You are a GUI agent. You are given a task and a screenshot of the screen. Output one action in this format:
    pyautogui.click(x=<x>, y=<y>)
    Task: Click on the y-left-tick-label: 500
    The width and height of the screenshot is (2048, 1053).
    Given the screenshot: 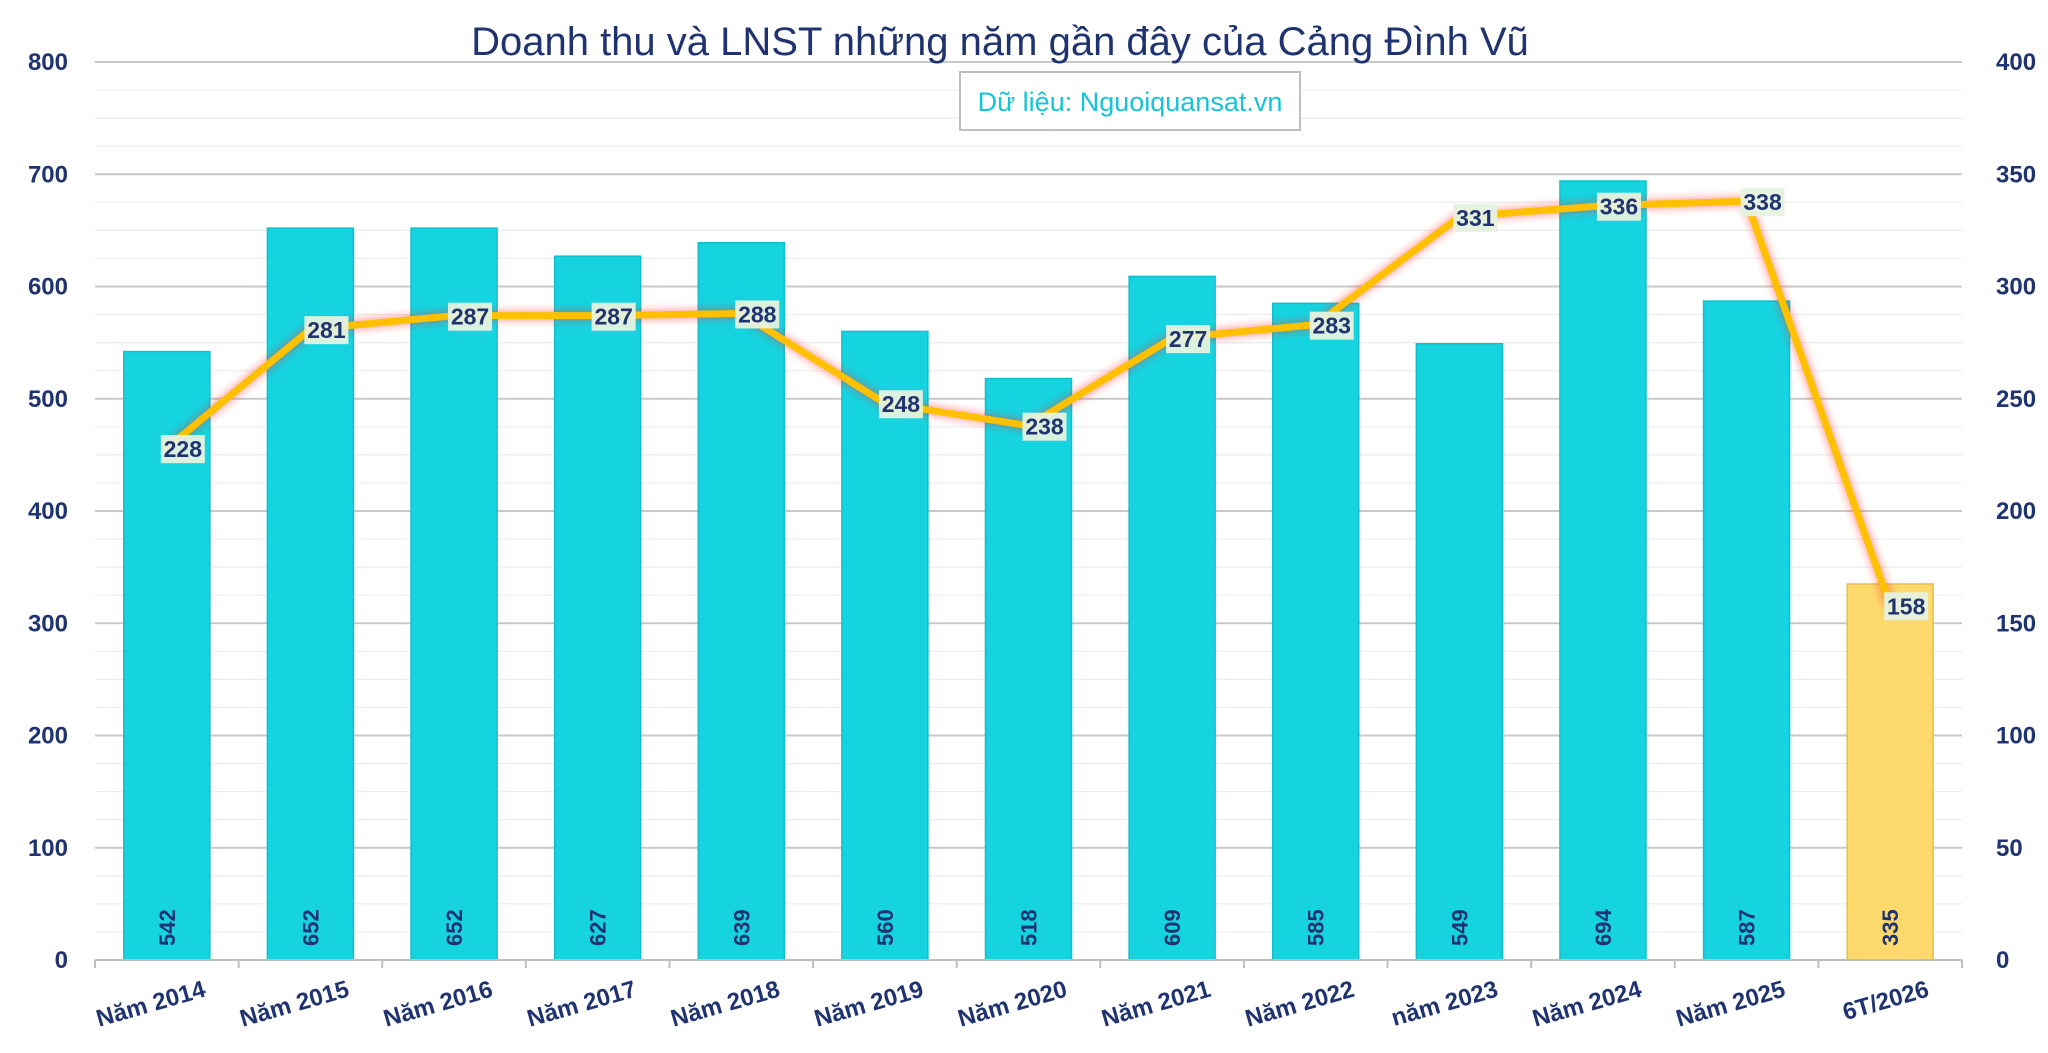 What is the action you would take?
    pyautogui.click(x=48, y=399)
    